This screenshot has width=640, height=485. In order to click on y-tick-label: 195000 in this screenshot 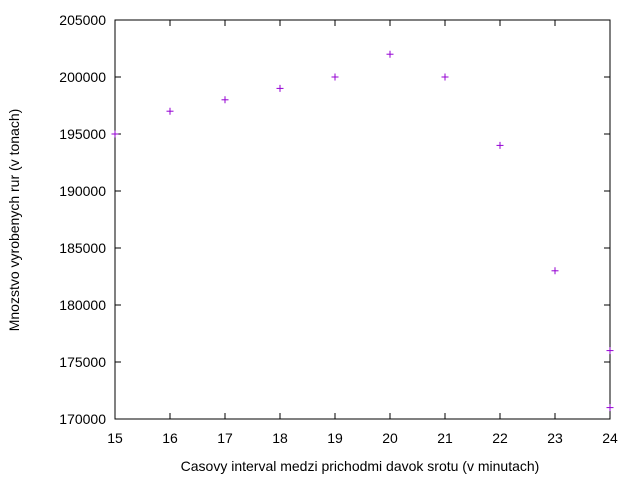, I will do `click(82, 134)`.